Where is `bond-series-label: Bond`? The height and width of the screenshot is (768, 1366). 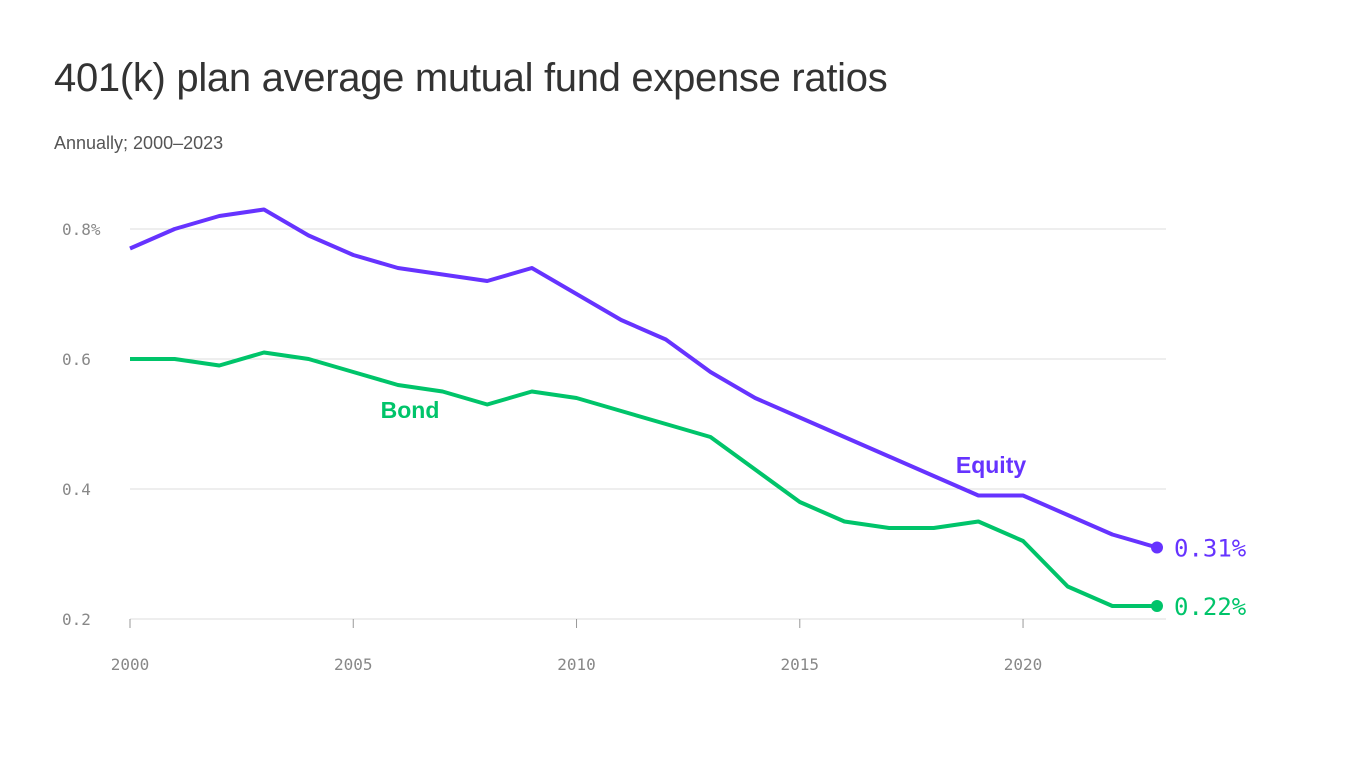 bond-series-label: Bond is located at coordinates (410, 410).